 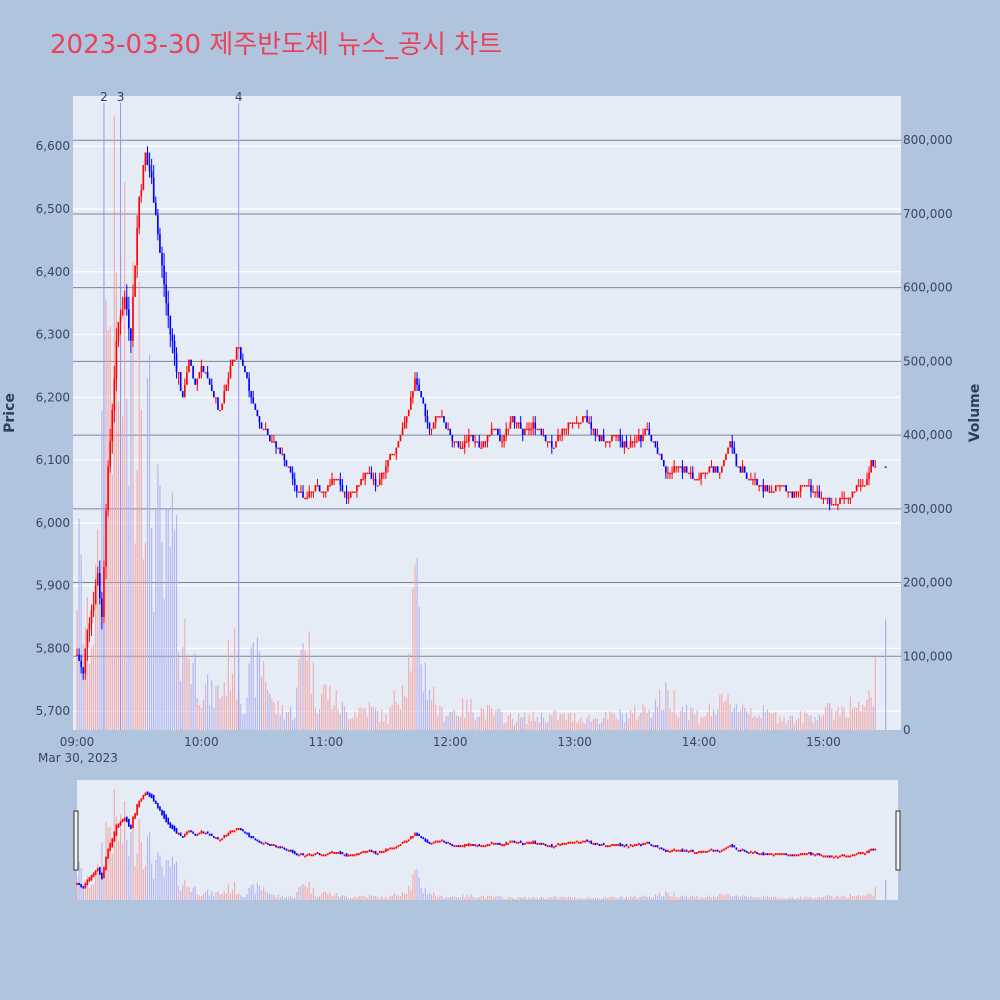 What do you see at coordinates (898, 840) in the screenshot?
I see `range-slider-right-handle` at bounding box center [898, 840].